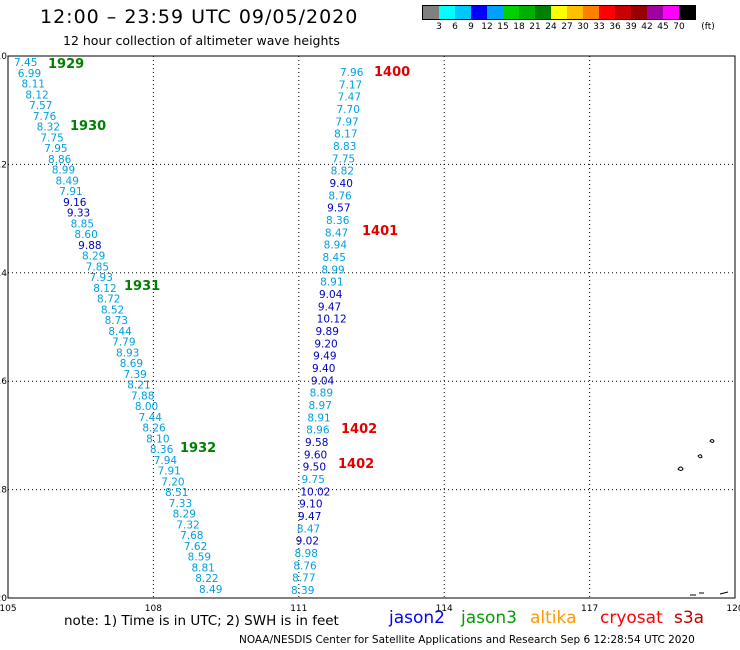  Describe the element at coordinates (325, 344) in the screenshot. I see `wave-height-value: 9.20` at that location.